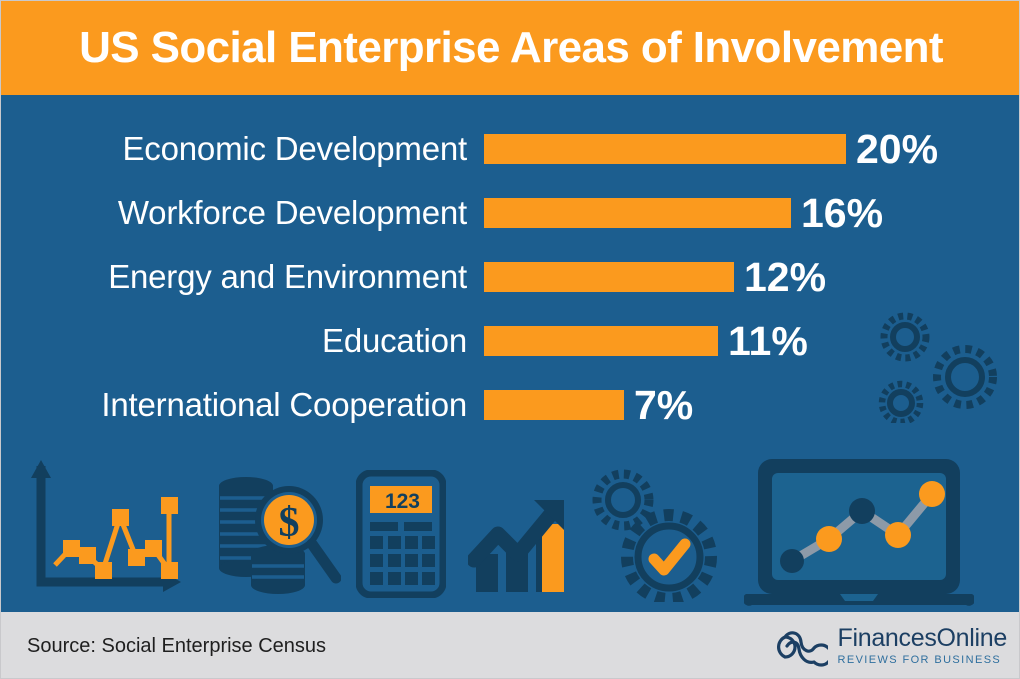 This screenshot has height=679, width=1020. I want to click on bar-track: 11%, so click(646, 340).